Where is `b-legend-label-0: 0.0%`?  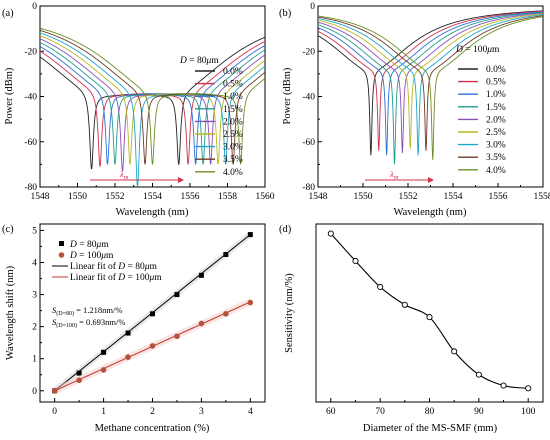 b-legend-label-0: 0.0% is located at coordinates (496, 70).